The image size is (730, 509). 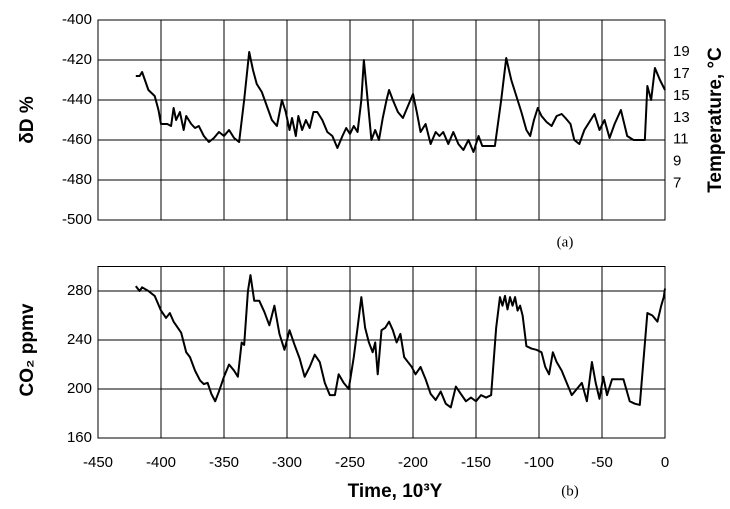 What do you see at coordinates (77, 59) in the screenshot?
I see `y-tick-label: -420` at bounding box center [77, 59].